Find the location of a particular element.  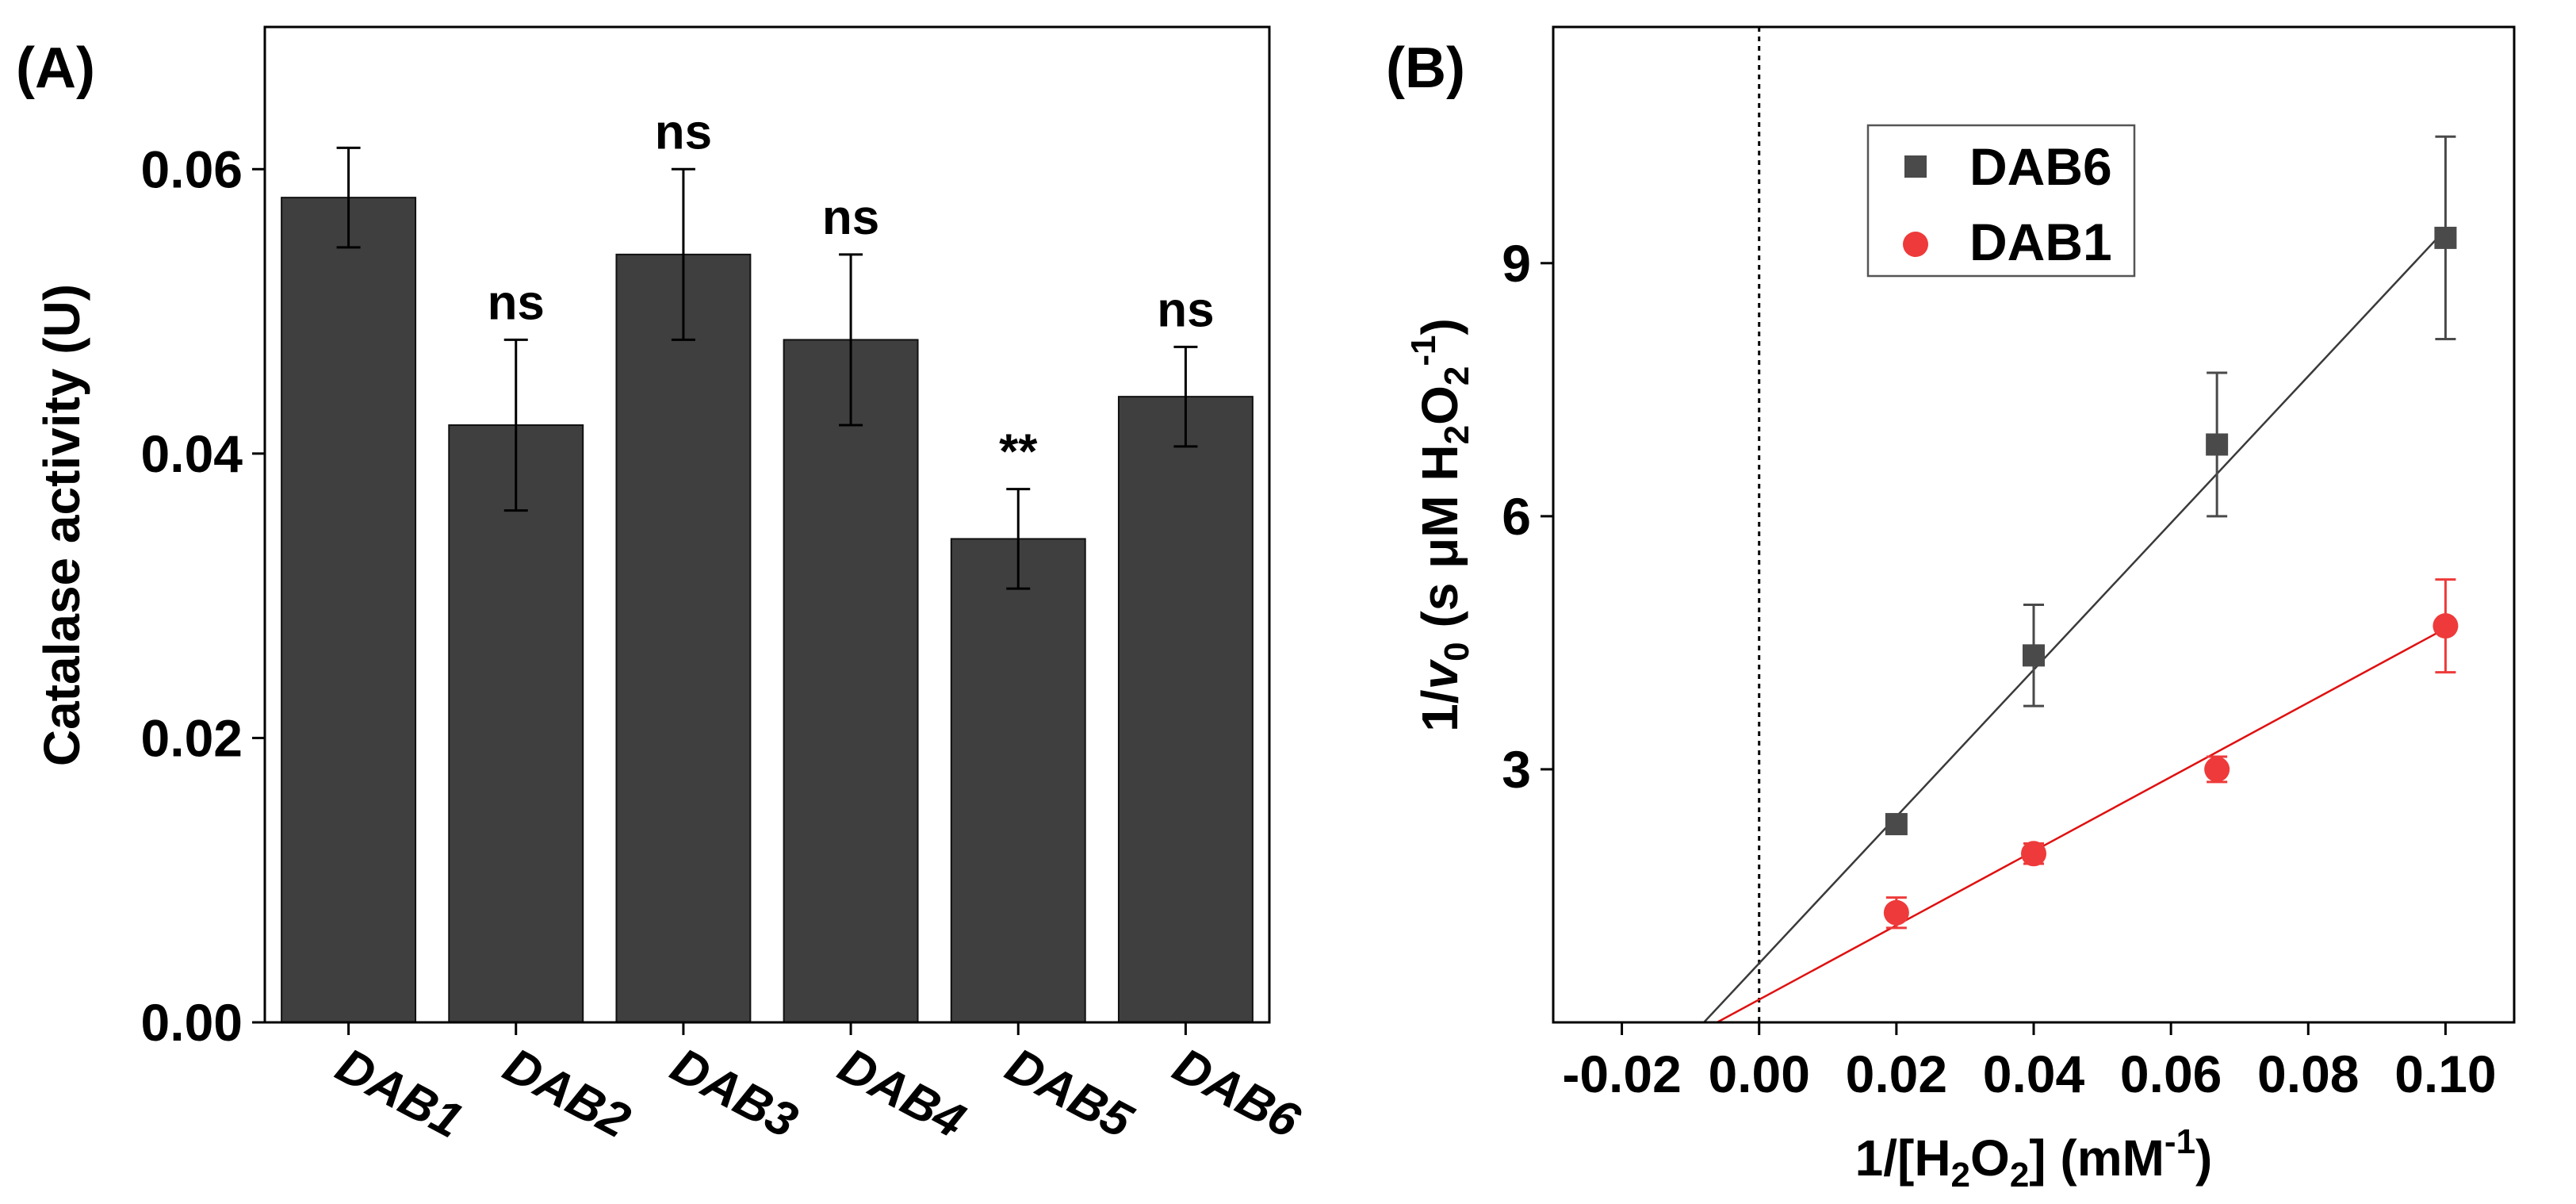

legend-label-series-2: DAB1 is located at coordinates (2040, 242).